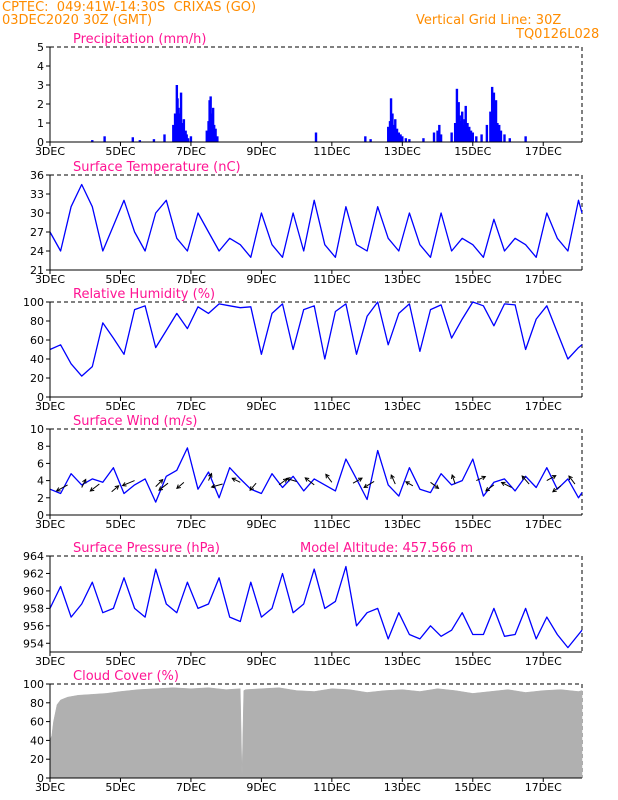 The image size is (618, 800). I want to click on pressure-x-tick-label: 15DEC, so click(472, 661).